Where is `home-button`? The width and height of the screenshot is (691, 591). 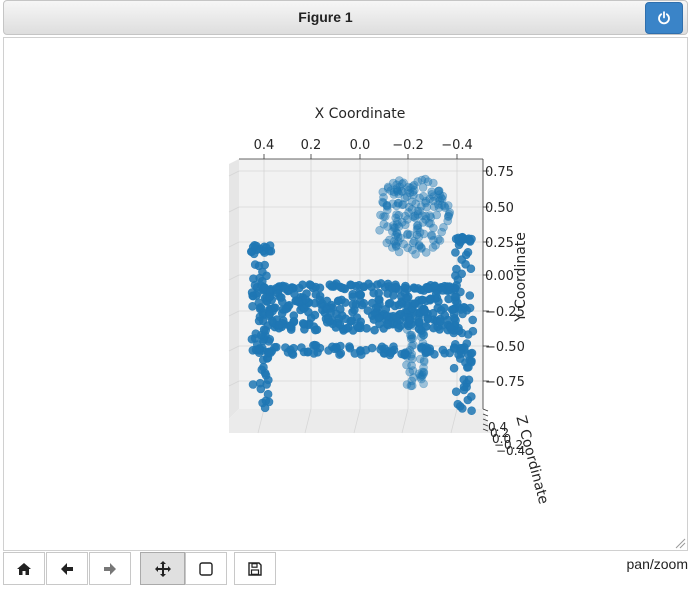 home-button is located at coordinates (24, 568).